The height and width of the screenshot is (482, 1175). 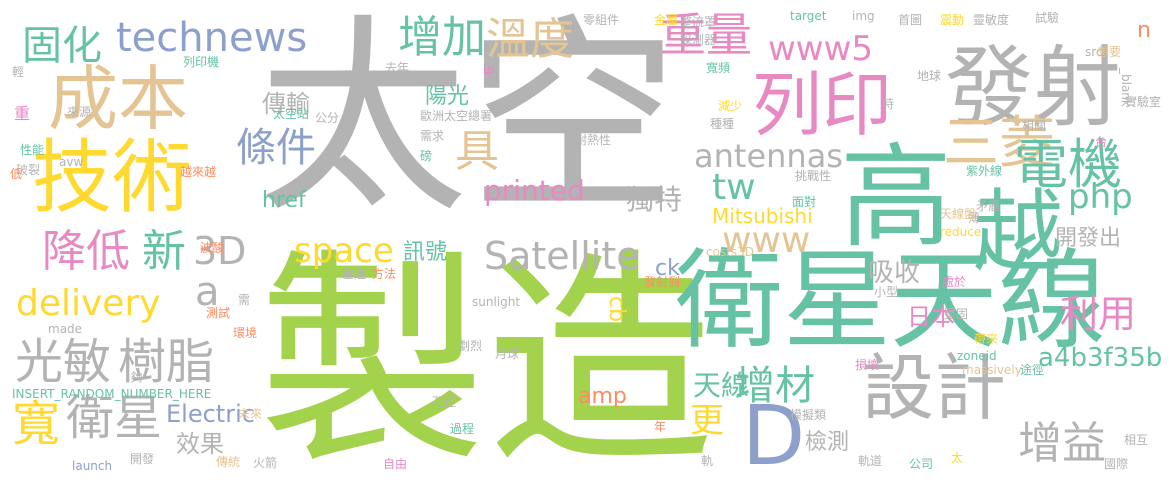 What do you see at coordinates (18, 72) in the screenshot?
I see `word-72: 輕` at bounding box center [18, 72].